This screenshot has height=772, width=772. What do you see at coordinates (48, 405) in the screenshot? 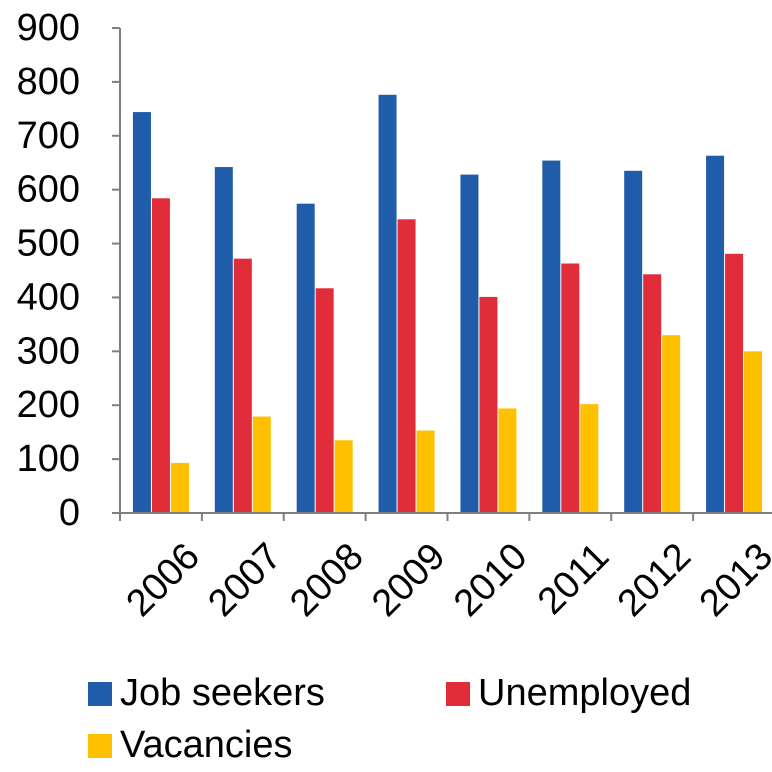
I see `y-tick-label: 200` at bounding box center [48, 405].